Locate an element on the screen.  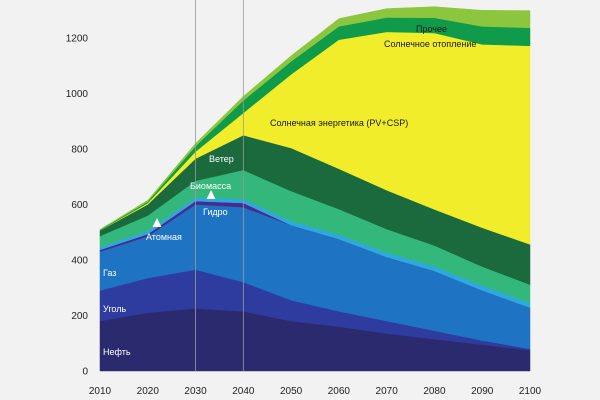
x-tick-label: 2060 is located at coordinates (339, 391).